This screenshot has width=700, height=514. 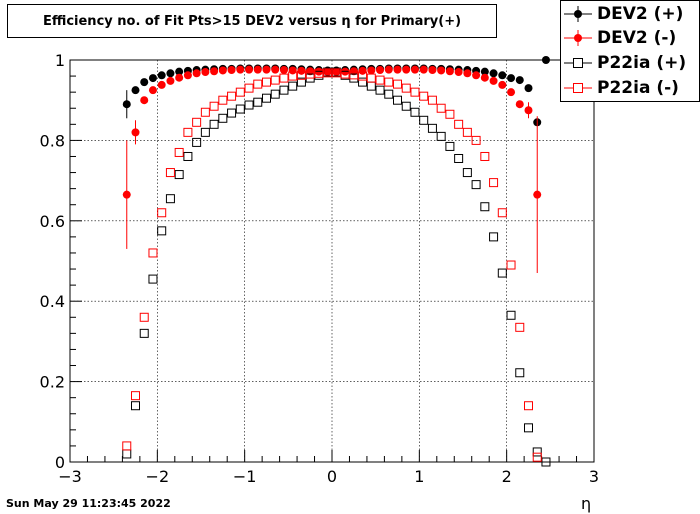 I want to click on y-tick-label: 0.8, so click(x=52, y=140).